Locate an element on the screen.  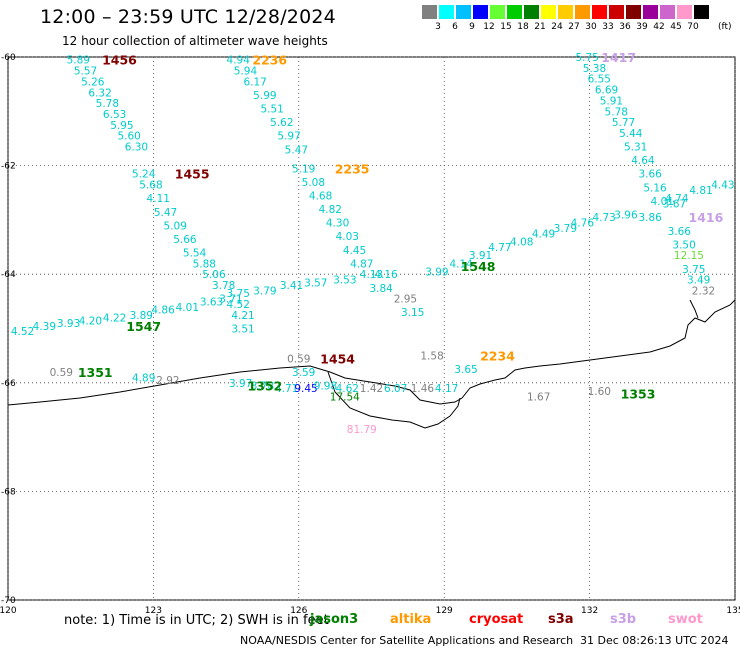
wave-height-label: 4.89 is located at coordinates (143, 378).